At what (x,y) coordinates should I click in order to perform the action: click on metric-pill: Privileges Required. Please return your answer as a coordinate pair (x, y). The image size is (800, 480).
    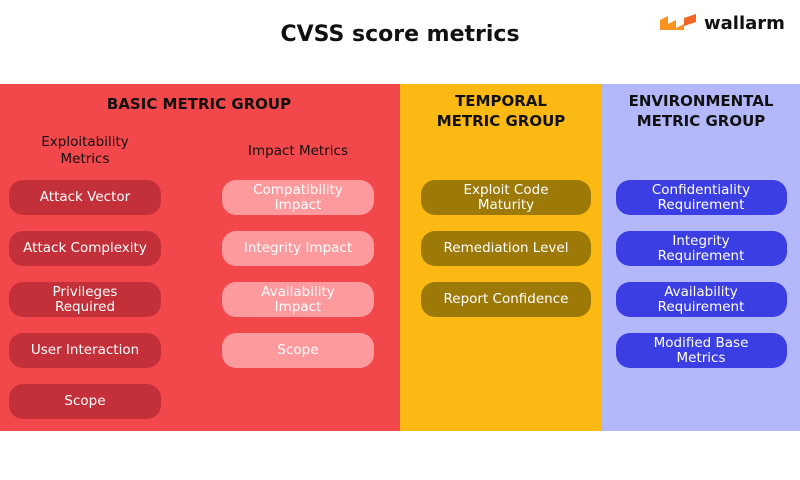
    Looking at the image, I should click on (85, 299).